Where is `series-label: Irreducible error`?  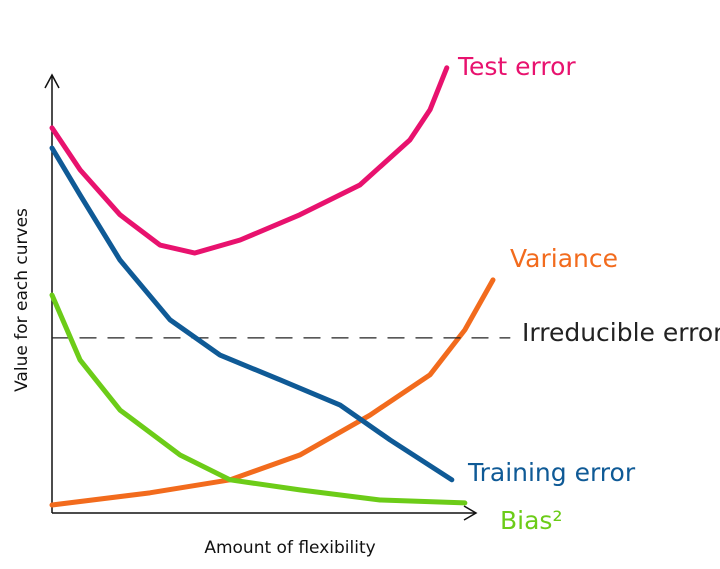
series-label: Irreducible error is located at coordinates (621, 332).